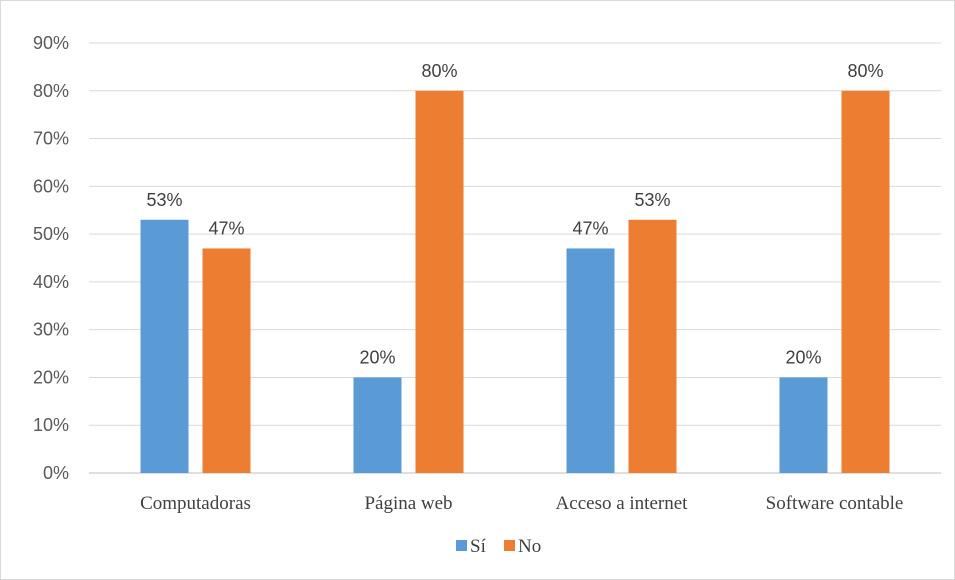  I want to click on category-label: Acceso a internet, so click(622, 503).